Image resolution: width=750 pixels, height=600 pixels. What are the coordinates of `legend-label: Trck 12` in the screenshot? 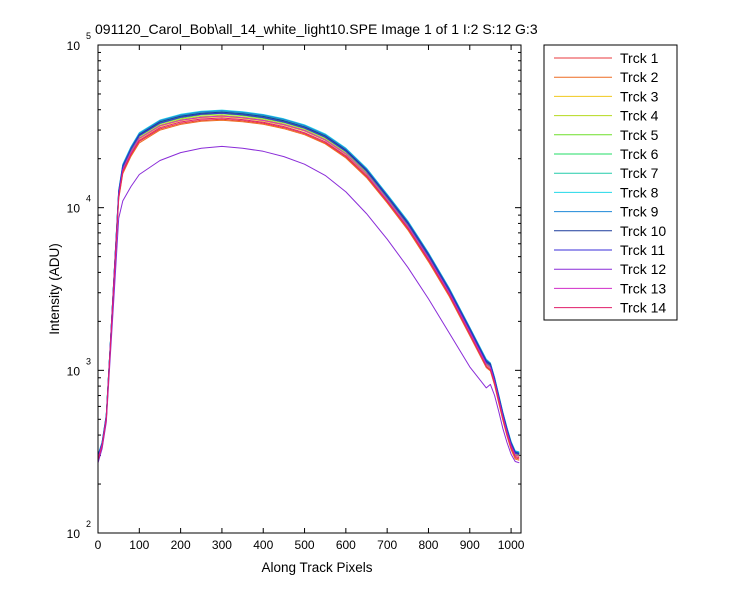 It's located at (643, 269).